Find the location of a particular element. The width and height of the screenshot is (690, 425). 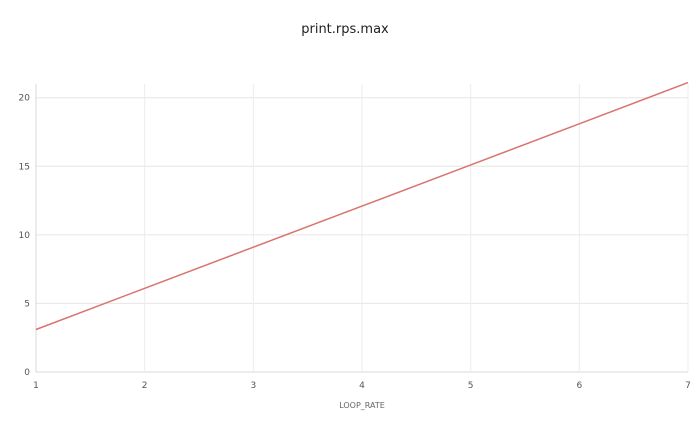

y-tick-label-10: 10 is located at coordinates (25, 236).